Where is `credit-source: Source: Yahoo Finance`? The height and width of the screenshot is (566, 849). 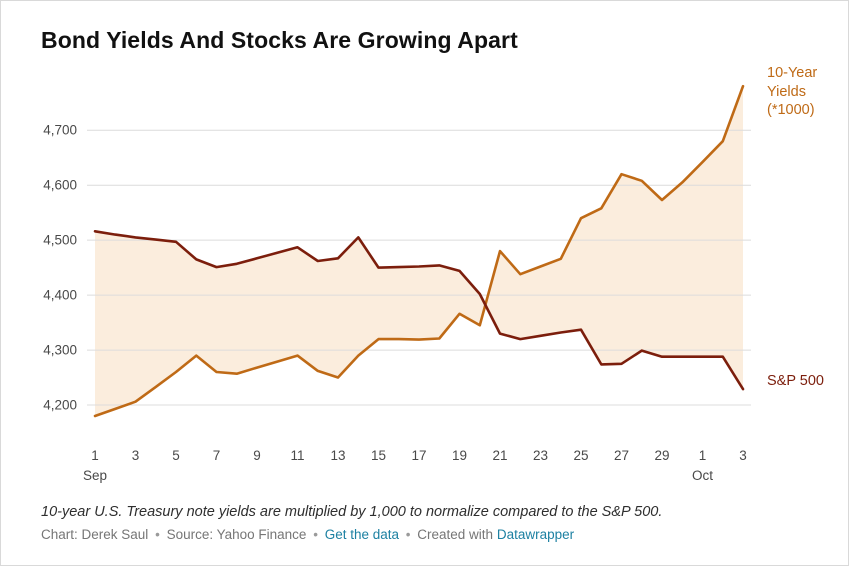
credit-source: Source: Yahoo Finance is located at coordinates (236, 534).